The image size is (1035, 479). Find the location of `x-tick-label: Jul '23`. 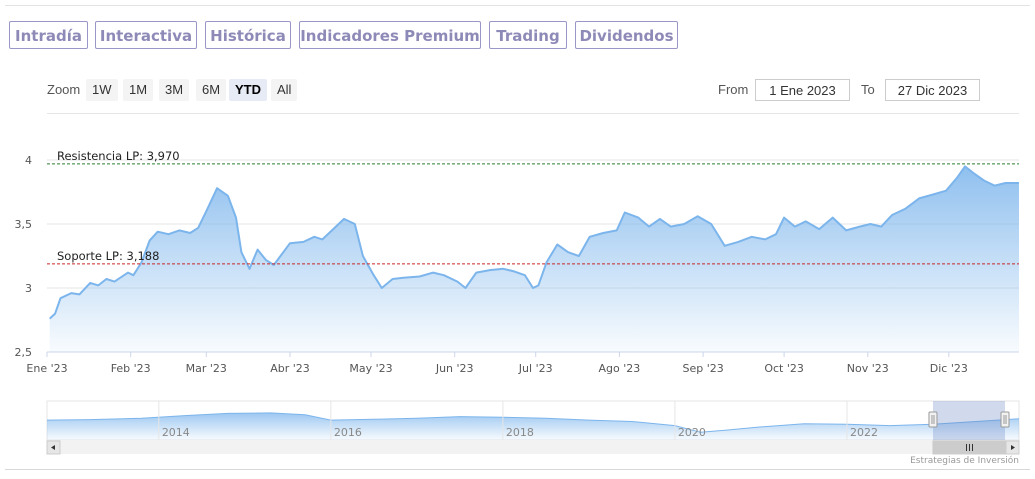

x-tick-label: Jul '23 is located at coordinates (535, 368).